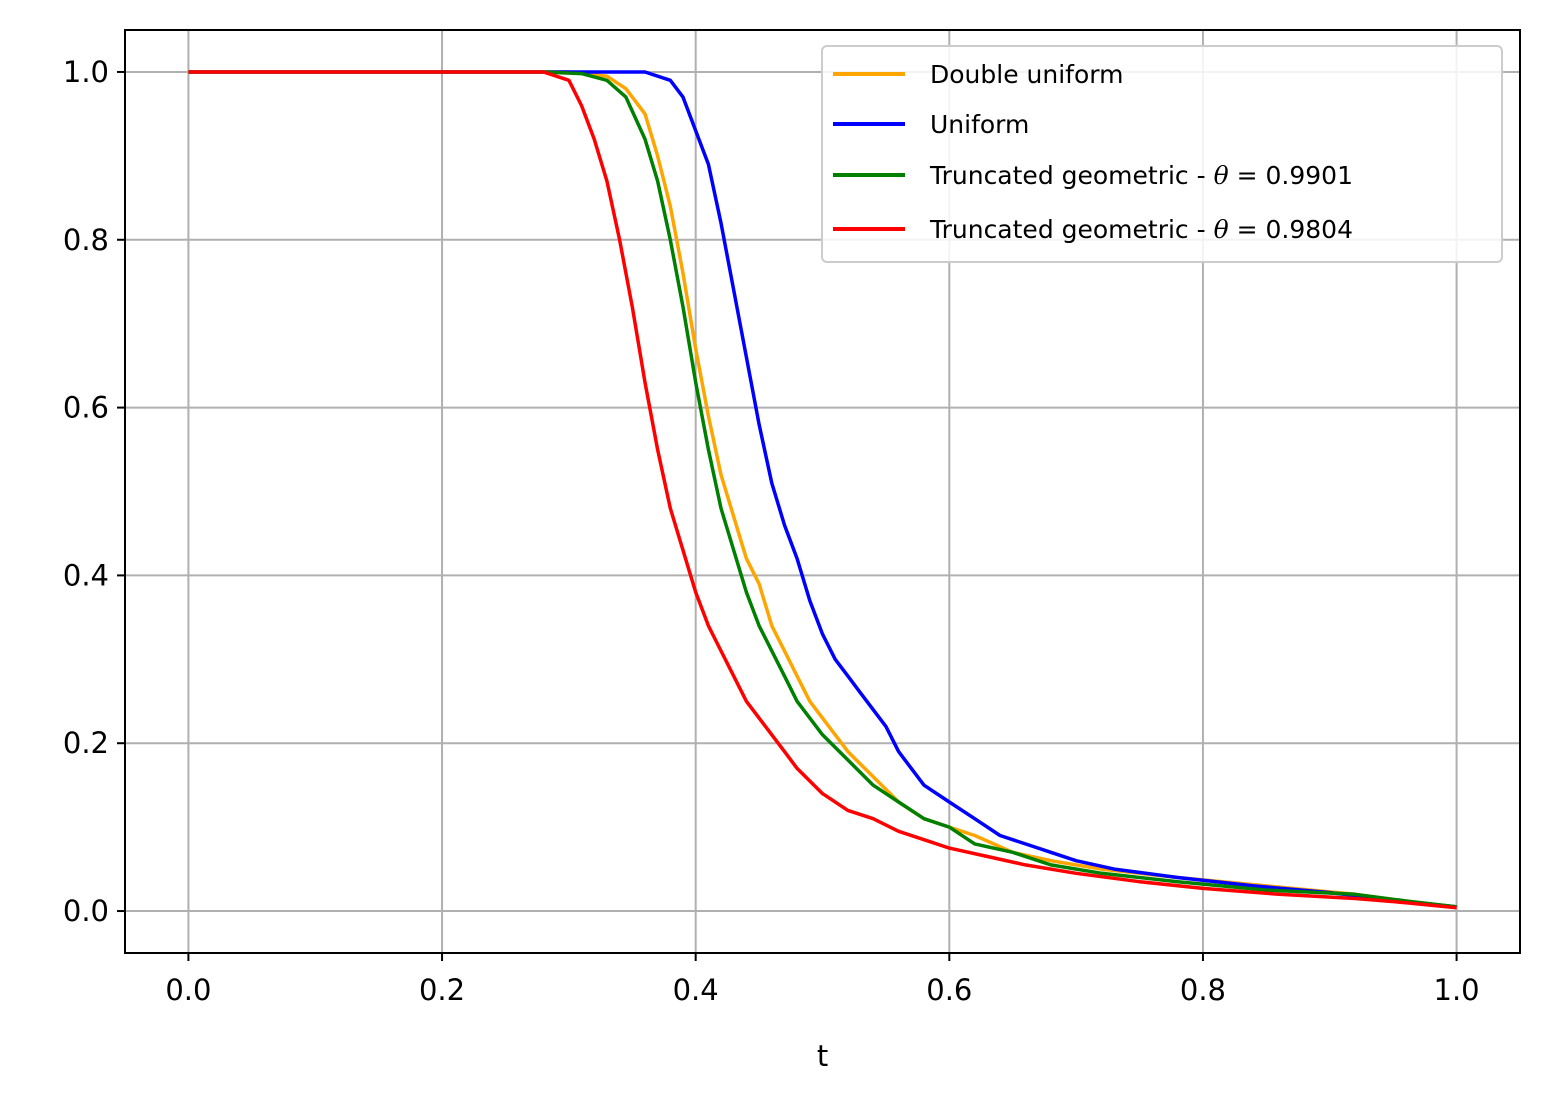 The height and width of the screenshot is (1109, 1550). I want to click on x-tick-label: 0.8, so click(1203, 990).